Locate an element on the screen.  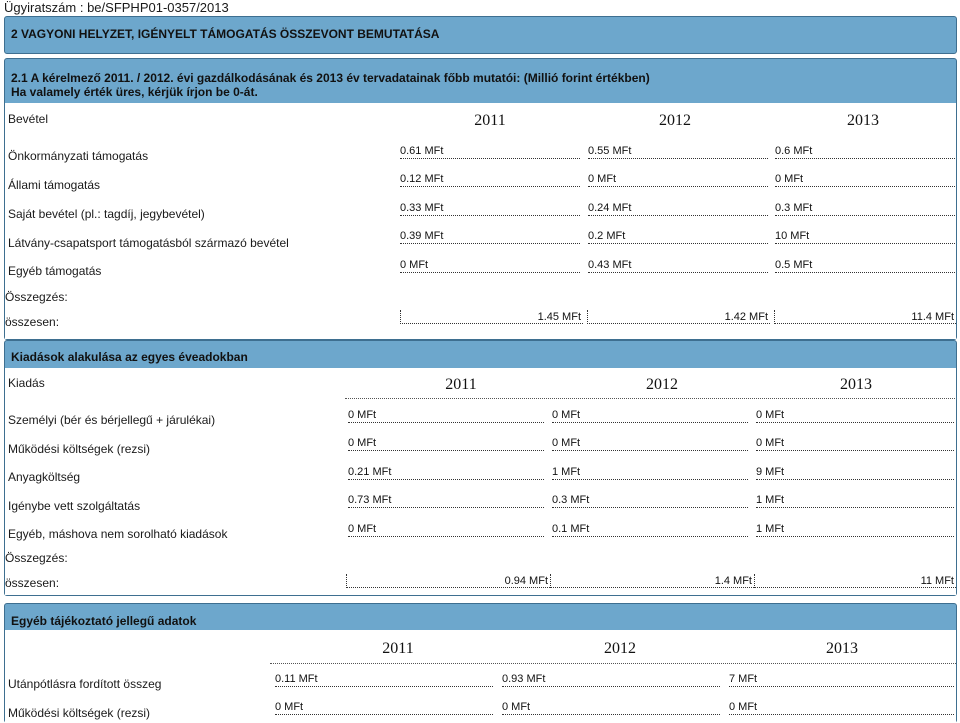
other-title: Egyéb tájékoztató jellegű adatok is located at coordinates (104, 621).